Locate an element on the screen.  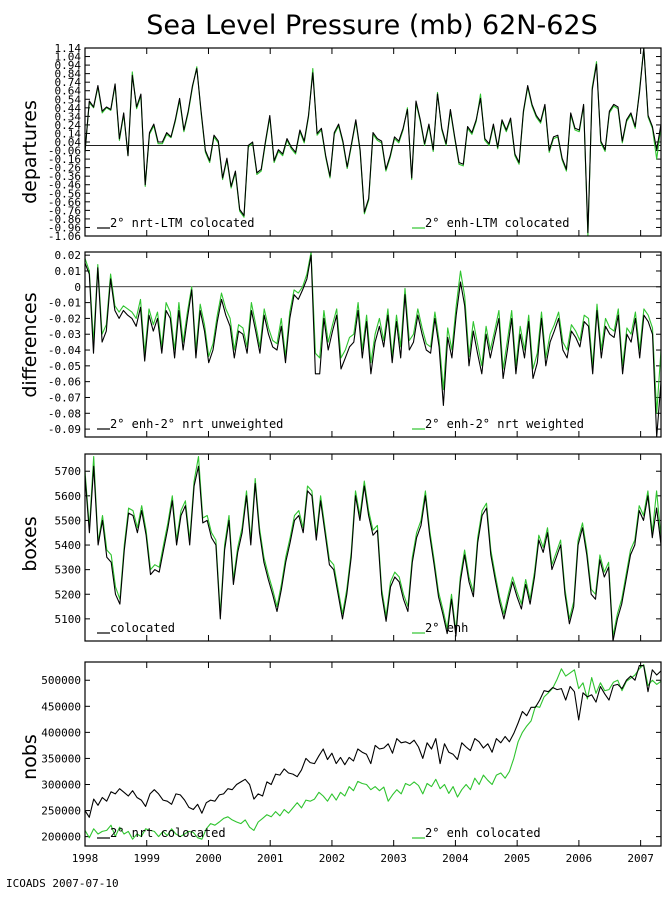
ytick-label: 350000 is located at coordinates (61, 758).